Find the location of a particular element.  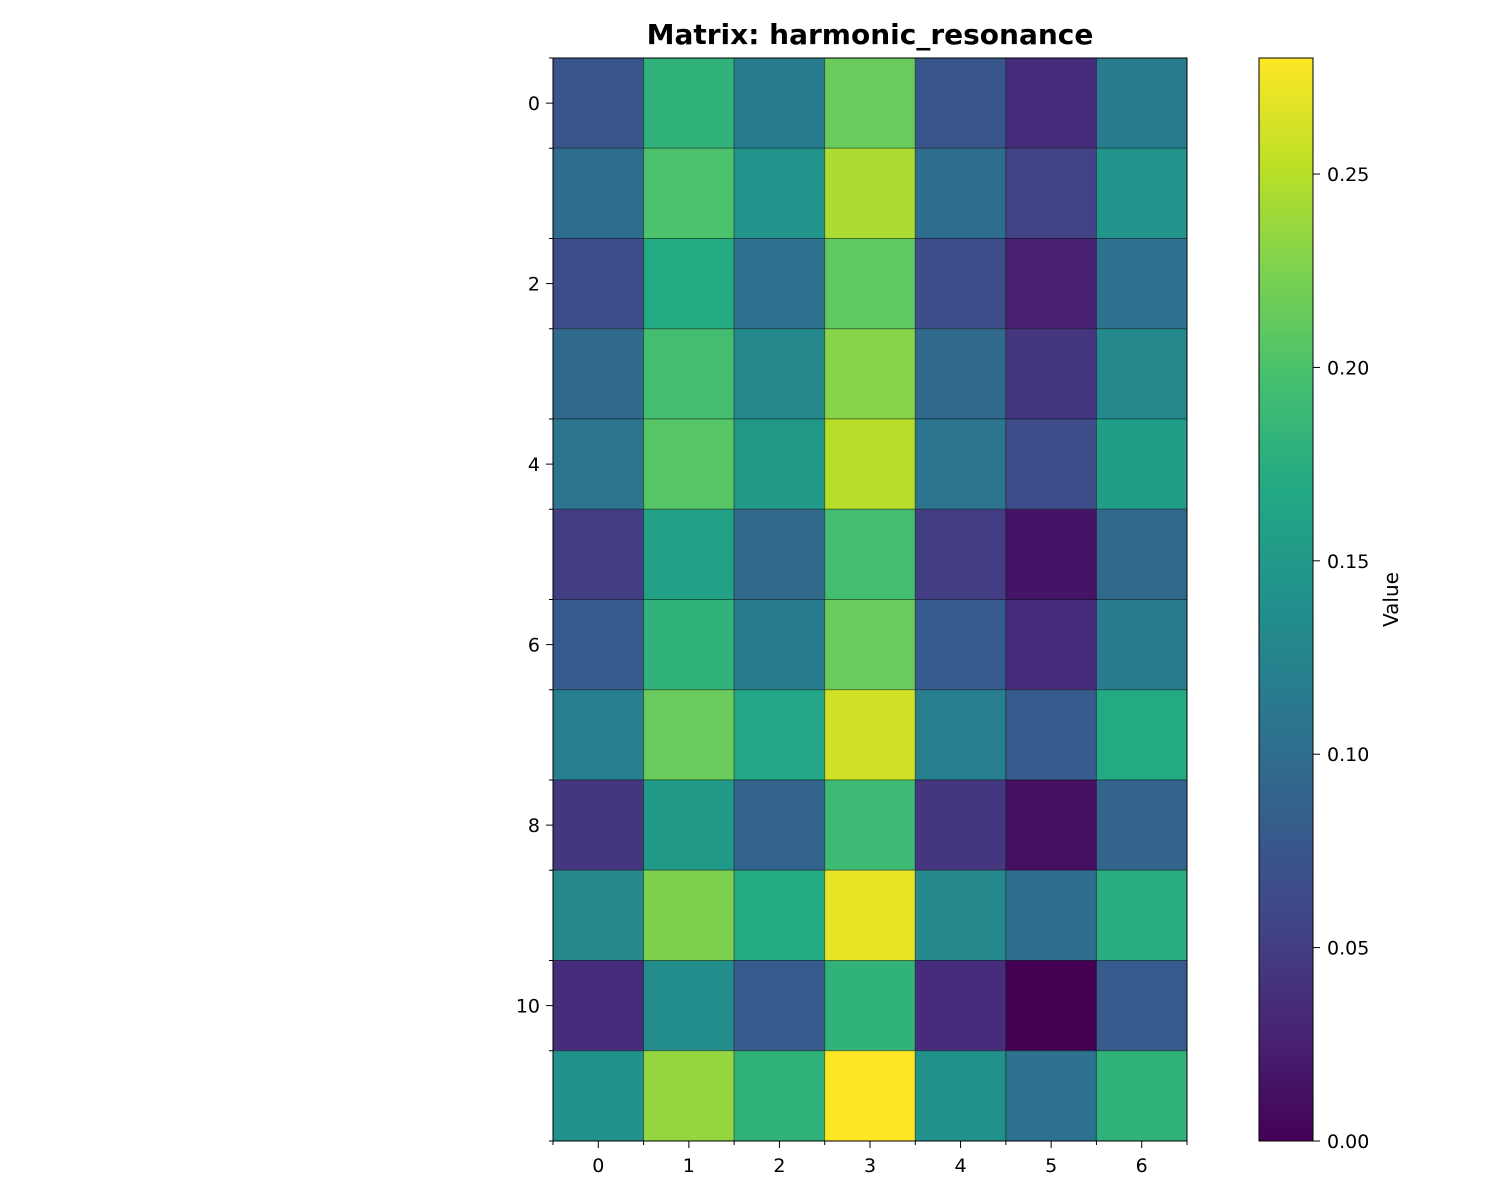

colorbar-tick-label: 0.00 is located at coordinates (1348, 1142).